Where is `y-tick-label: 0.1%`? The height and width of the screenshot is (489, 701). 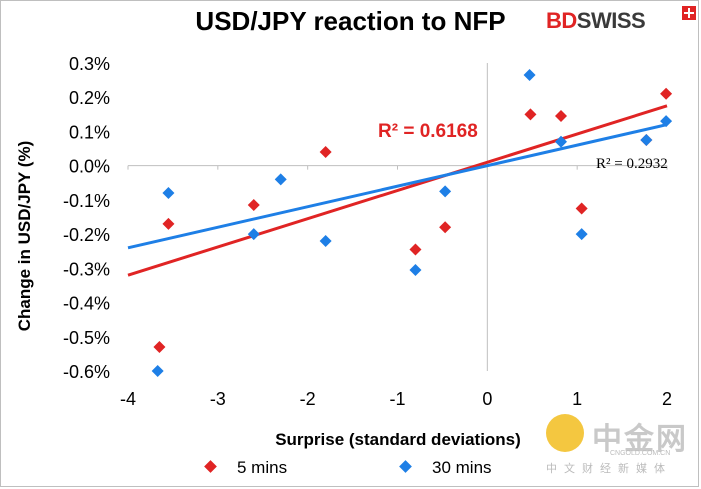 y-tick-label: 0.1% is located at coordinates (89, 132).